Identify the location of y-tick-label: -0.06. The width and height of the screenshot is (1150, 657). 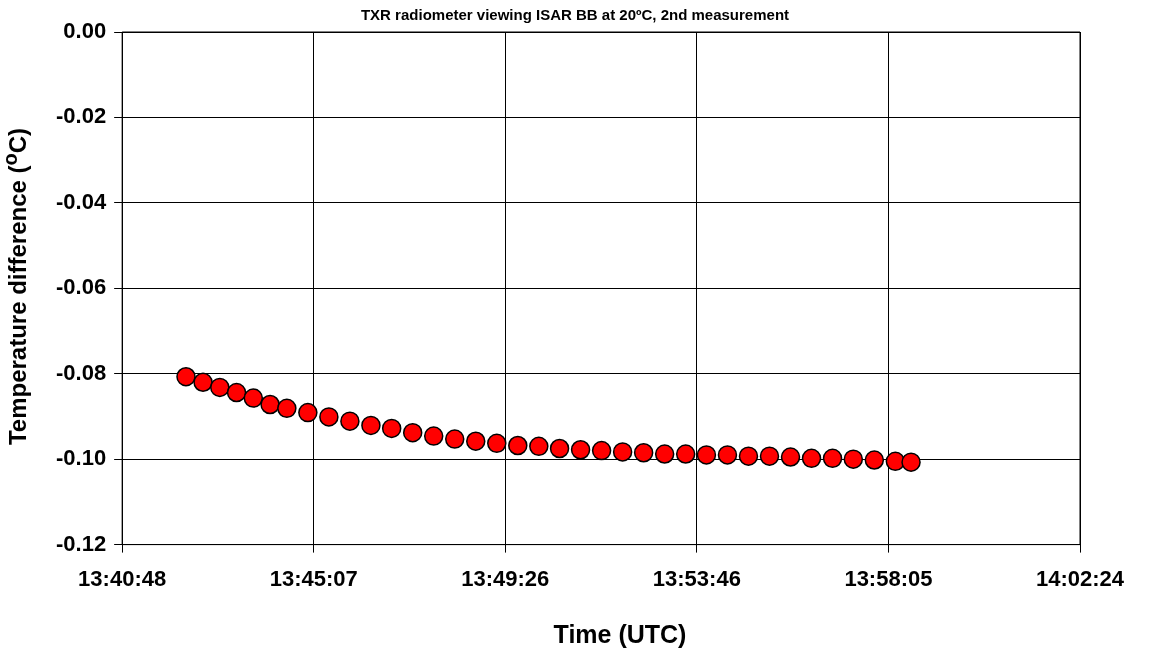
(81, 287).